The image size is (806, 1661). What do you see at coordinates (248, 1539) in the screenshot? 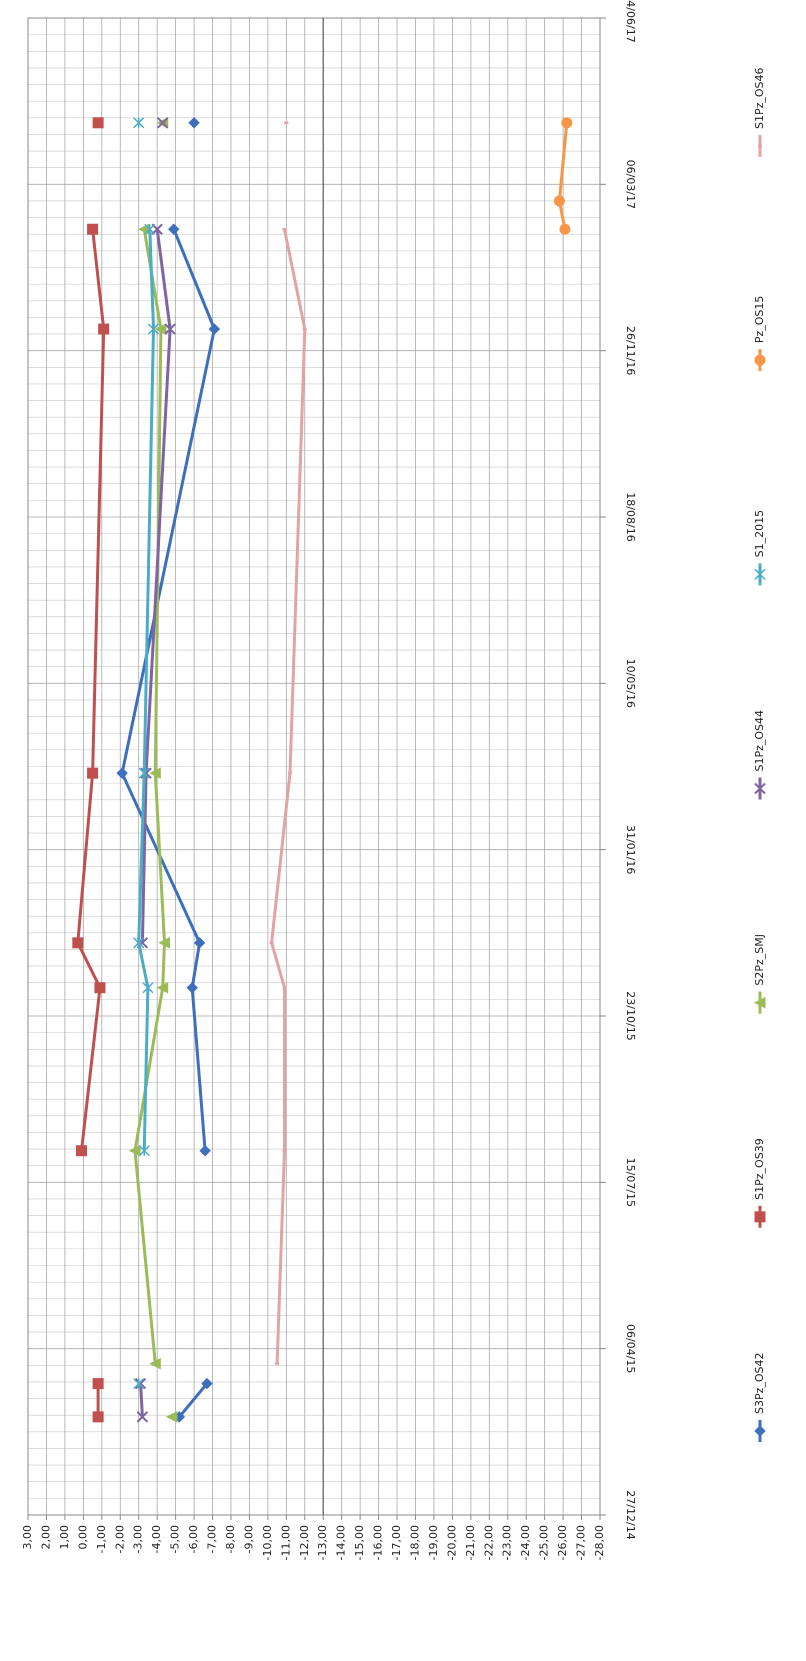
I see `y-tick-label: -9,00` at bounding box center [248, 1539].